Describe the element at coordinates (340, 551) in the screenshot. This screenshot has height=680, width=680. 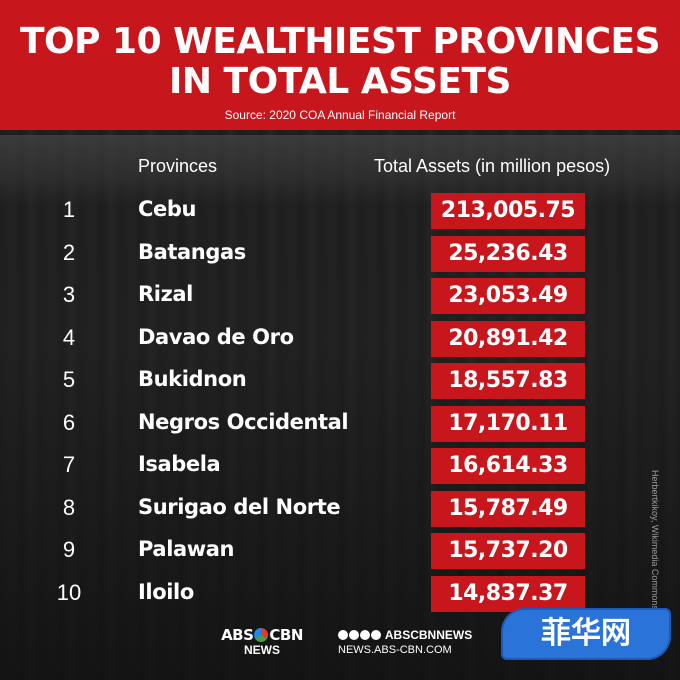
I see `table-row: 9 Palawan 15,737.20` at that location.